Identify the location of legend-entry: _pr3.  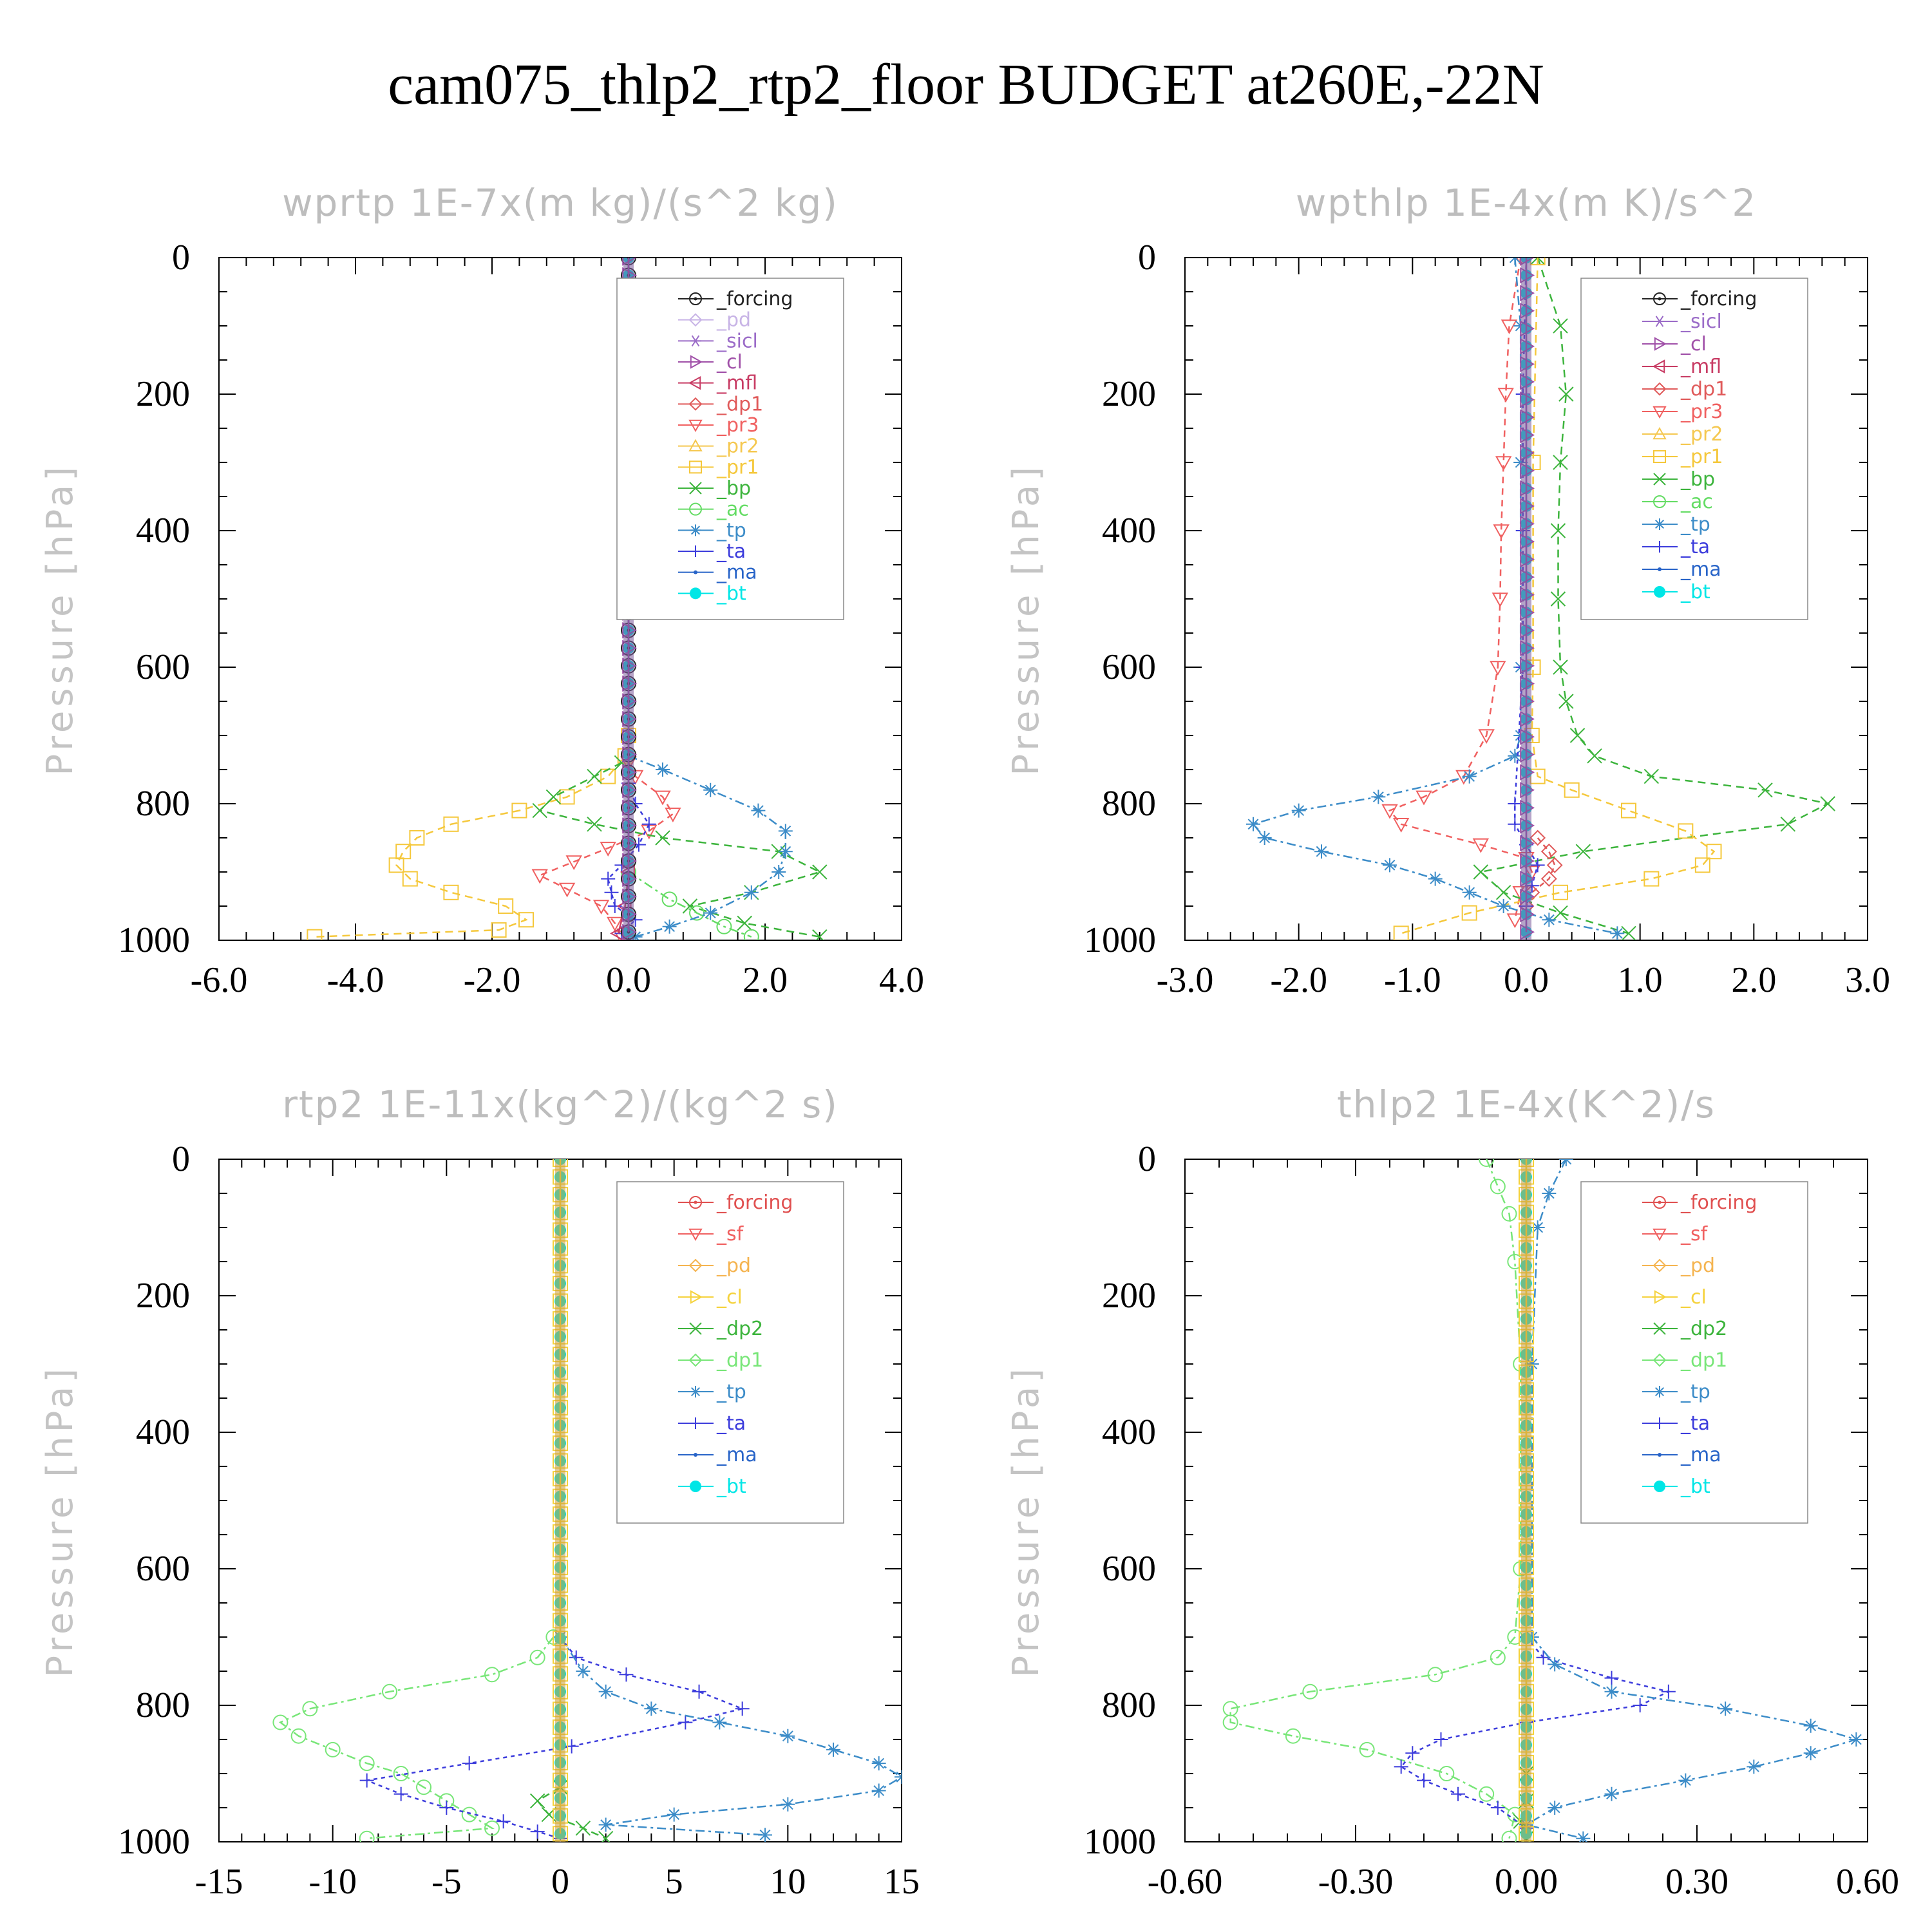
(1682, 412).